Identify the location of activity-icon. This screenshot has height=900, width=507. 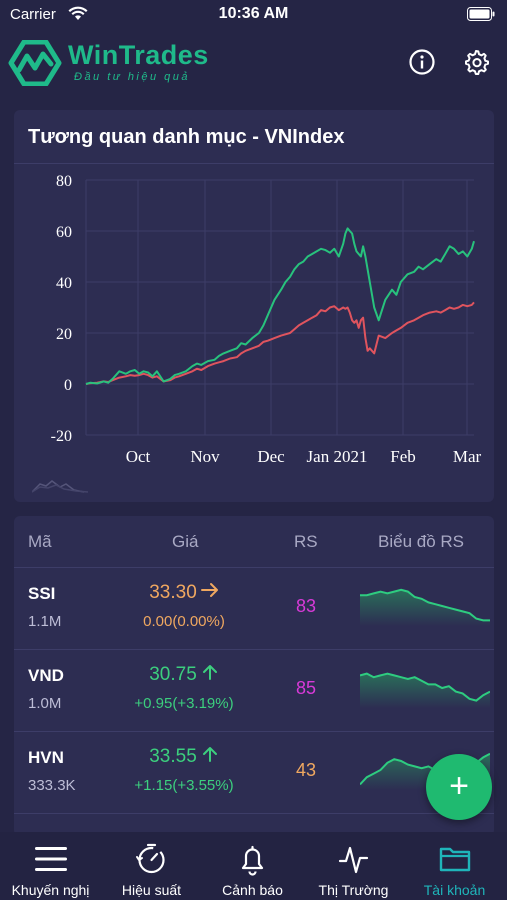
(353, 860).